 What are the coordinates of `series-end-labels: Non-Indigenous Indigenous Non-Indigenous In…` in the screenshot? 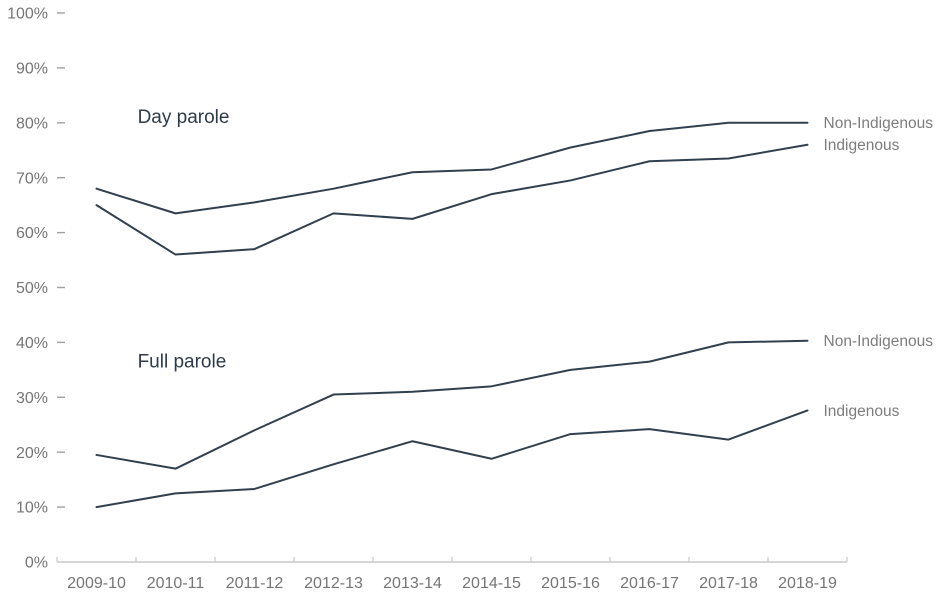 It's located at (879, 267).